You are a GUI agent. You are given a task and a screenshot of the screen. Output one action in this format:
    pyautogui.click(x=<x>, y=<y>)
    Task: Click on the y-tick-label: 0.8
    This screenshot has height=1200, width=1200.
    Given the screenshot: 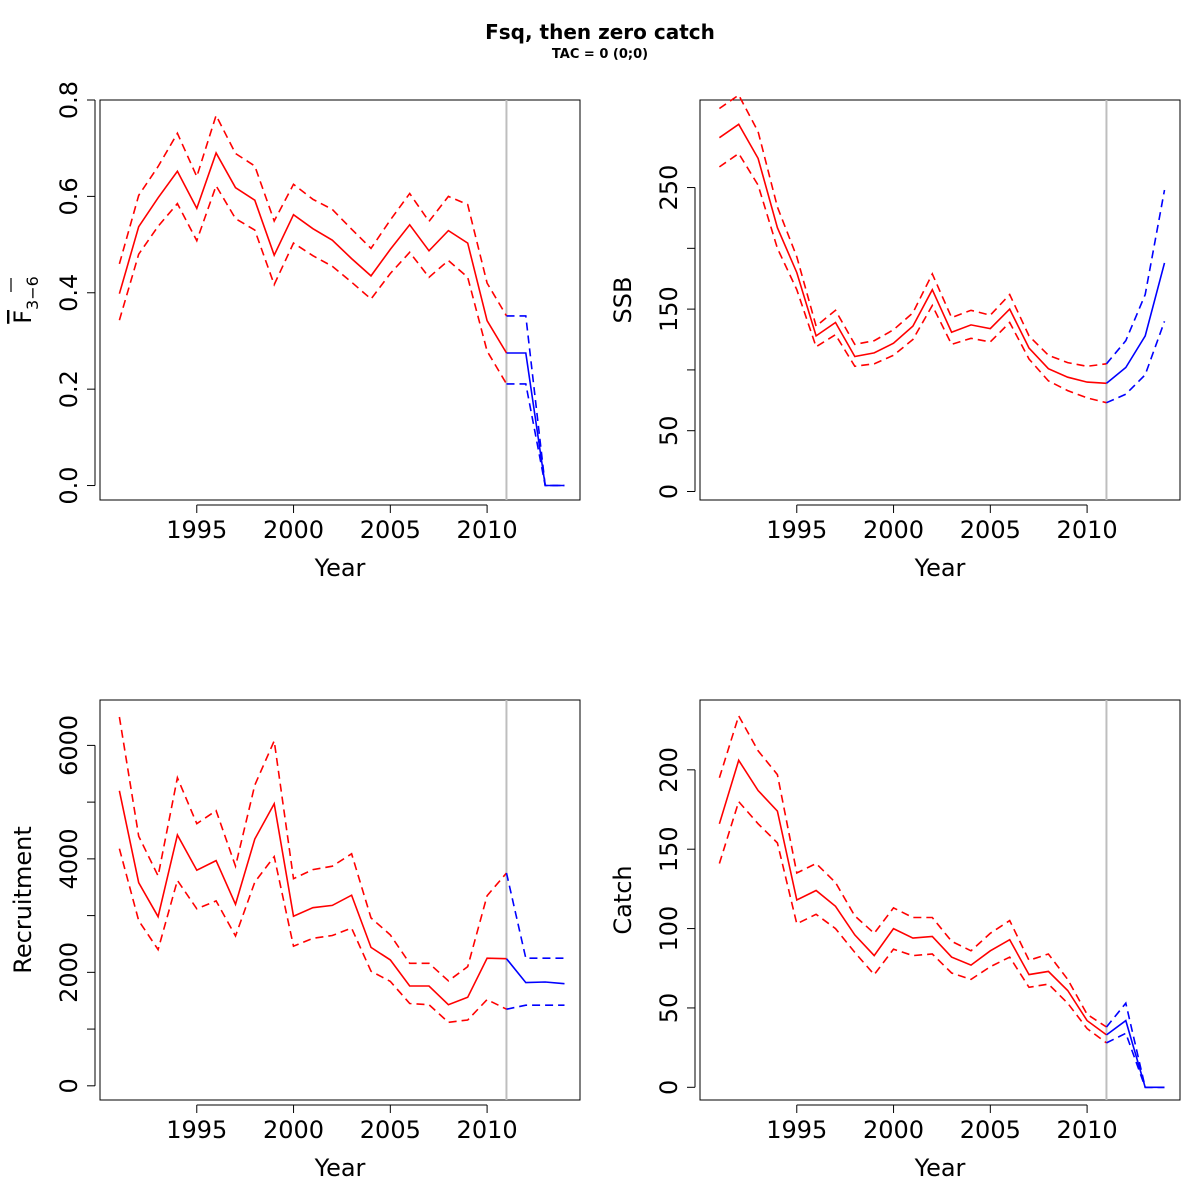 What is the action you would take?
    pyautogui.click(x=69, y=100)
    